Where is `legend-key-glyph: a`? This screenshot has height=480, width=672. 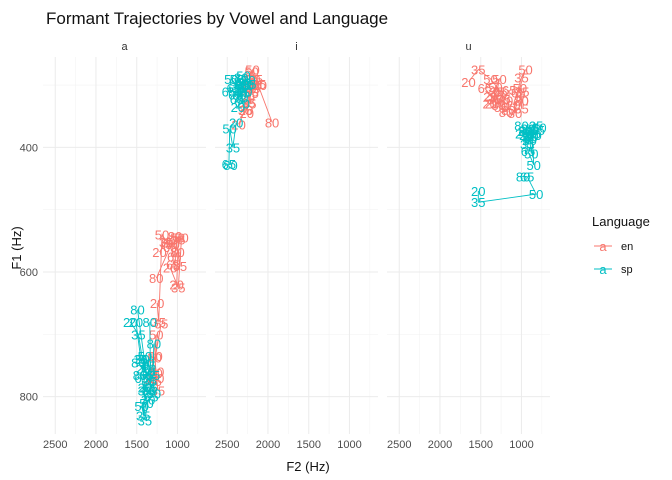 legend-key-glyph: a is located at coordinates (603, 269).